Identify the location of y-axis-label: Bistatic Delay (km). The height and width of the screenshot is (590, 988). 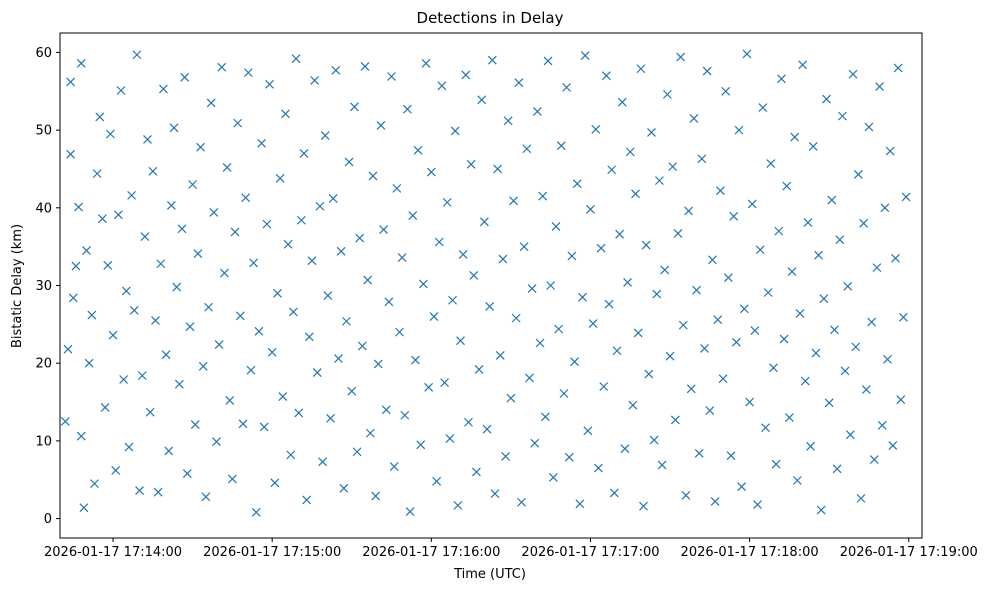
(17, 286).